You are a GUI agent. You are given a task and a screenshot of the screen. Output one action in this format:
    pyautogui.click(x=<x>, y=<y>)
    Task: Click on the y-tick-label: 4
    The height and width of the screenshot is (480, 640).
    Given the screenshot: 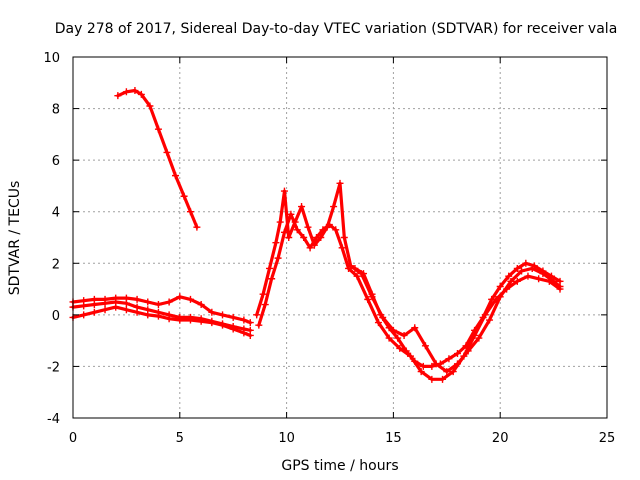 What is the action you would take?
    pyautogui.click(x=56, y=213)
    